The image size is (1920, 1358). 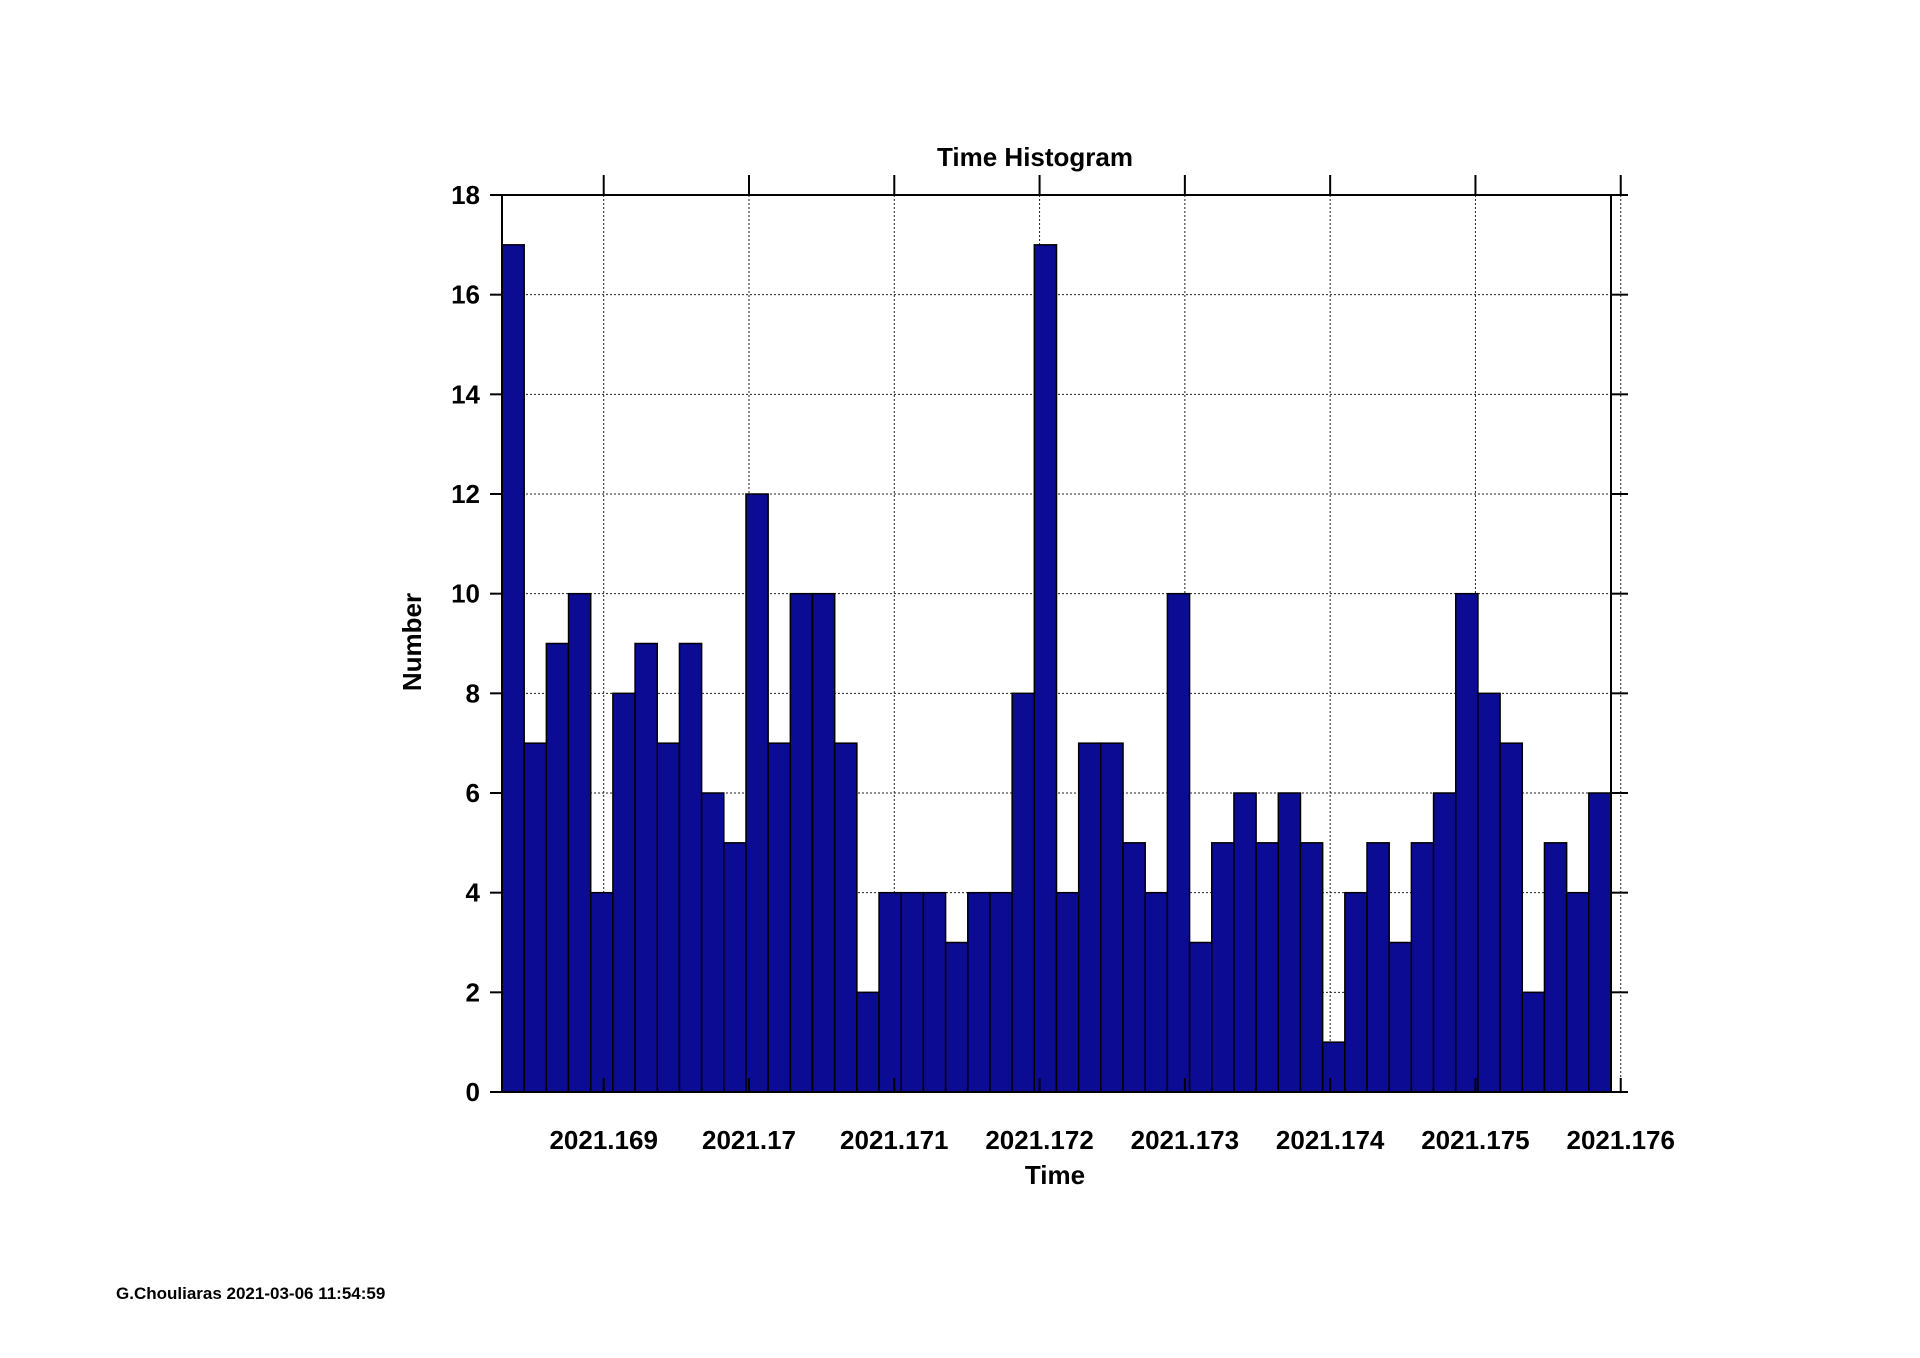 I want to click on y-tick-label: 16, so click(x=465, y=295).